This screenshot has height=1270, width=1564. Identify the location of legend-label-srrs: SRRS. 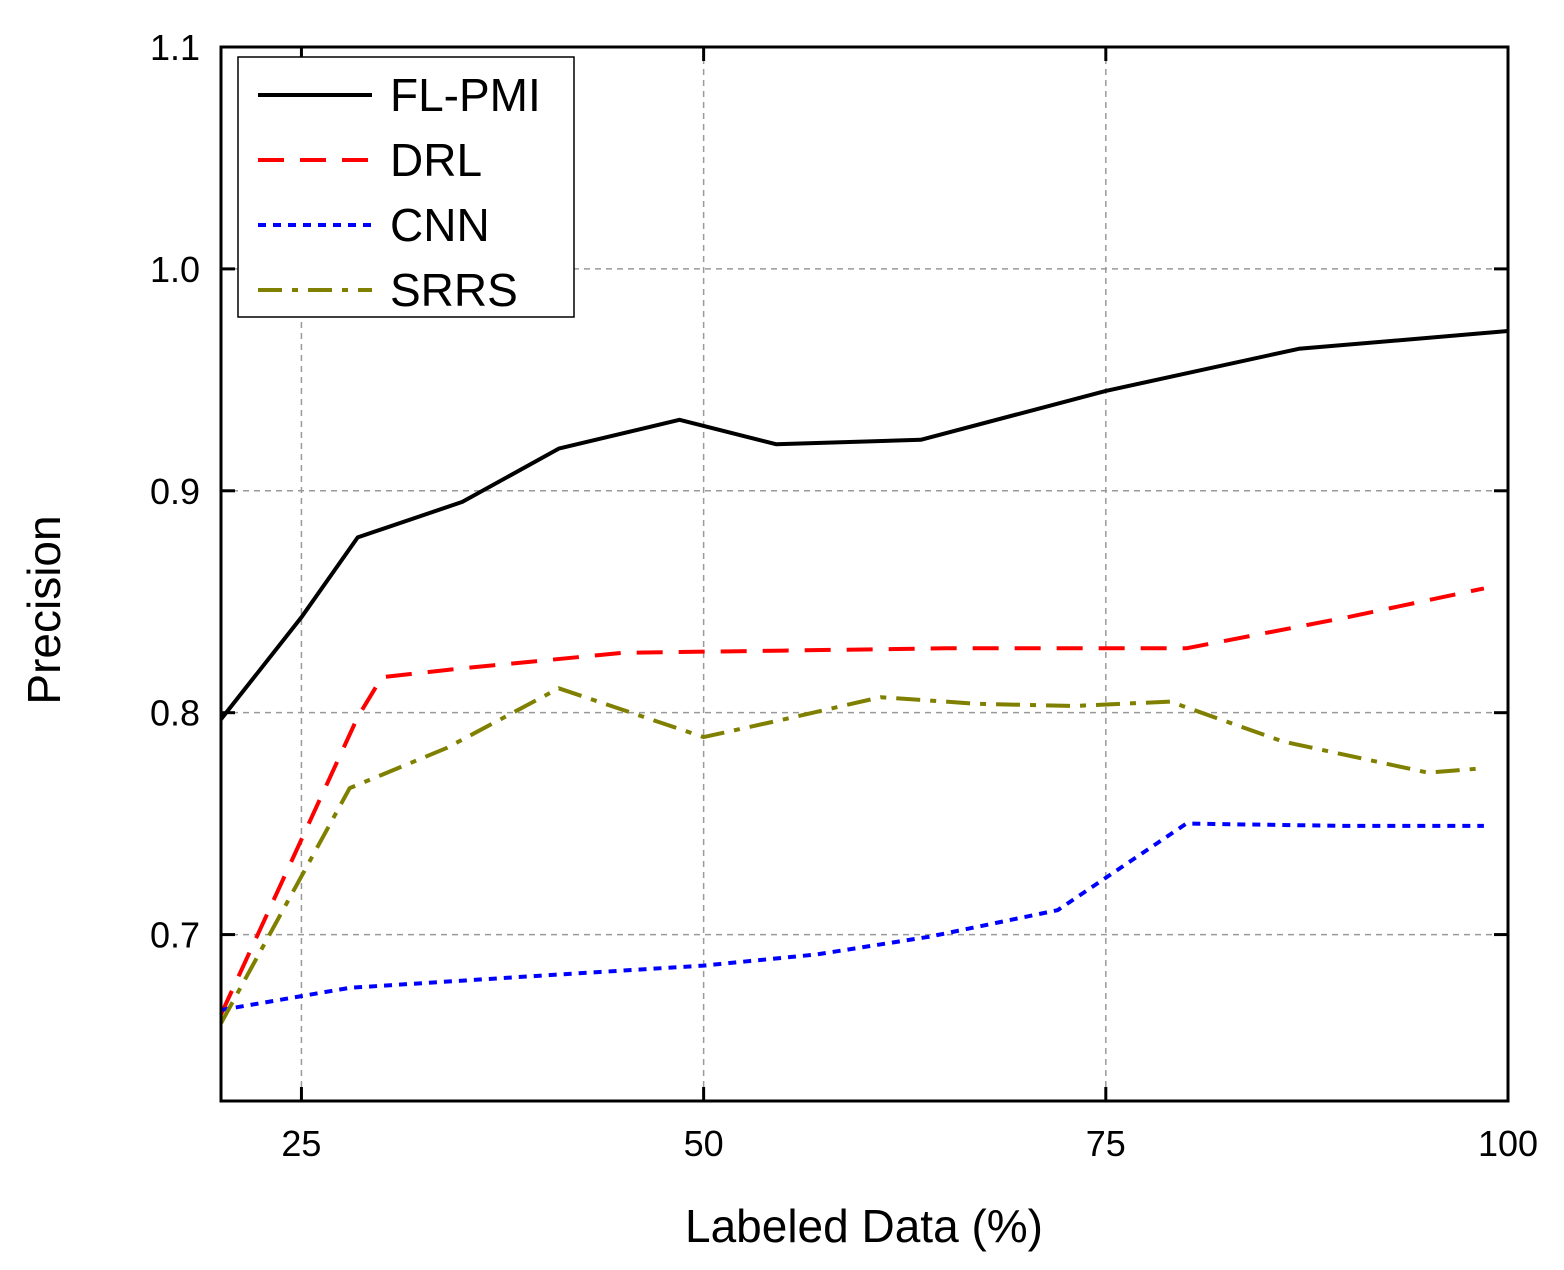
(454, 290).